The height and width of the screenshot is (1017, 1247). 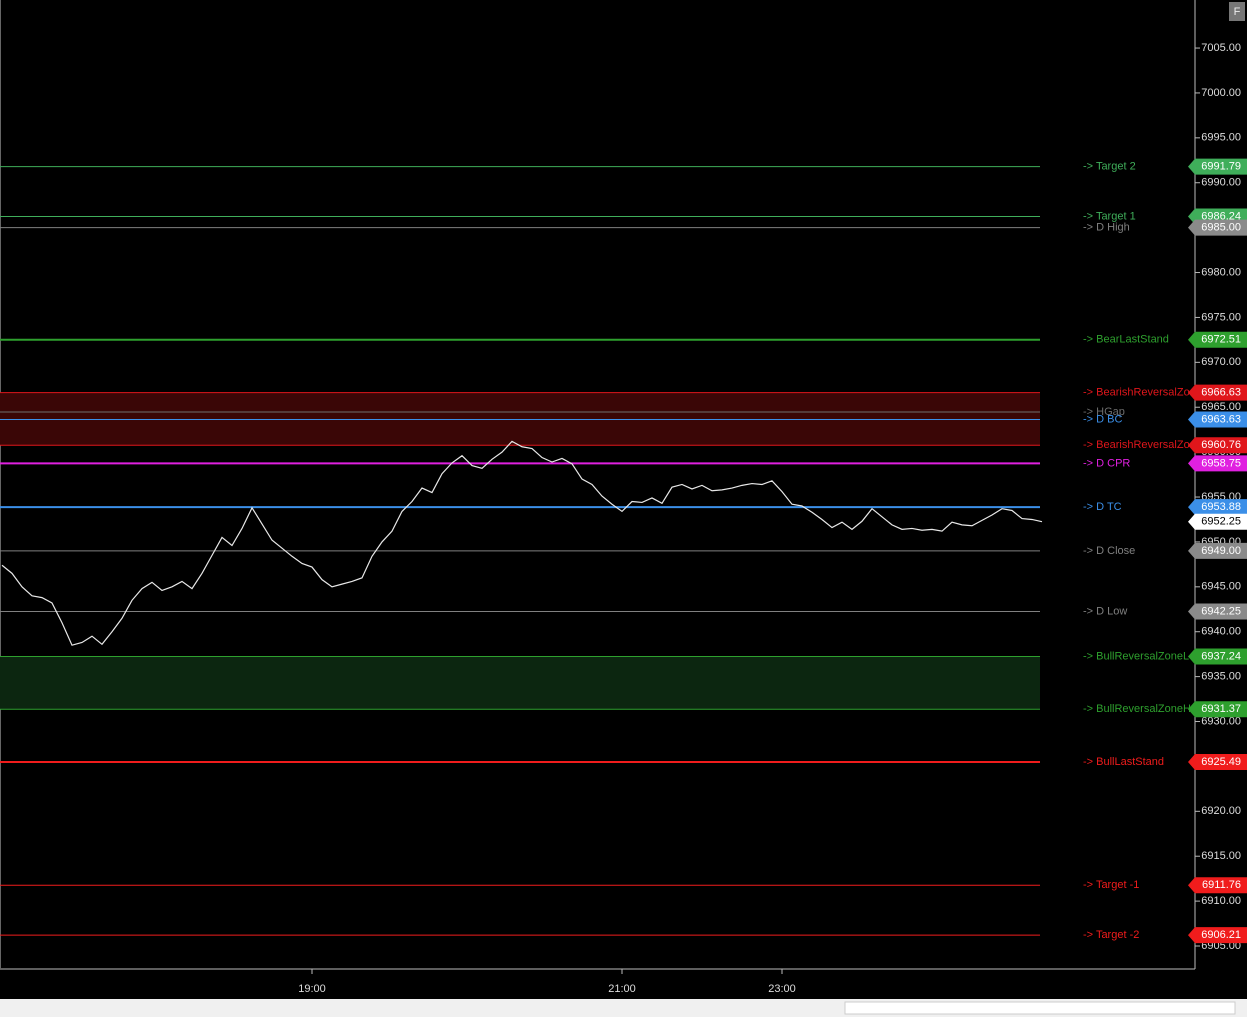 I want to click on y-tick-label: 7000.00, so click(x=1221, y=93).